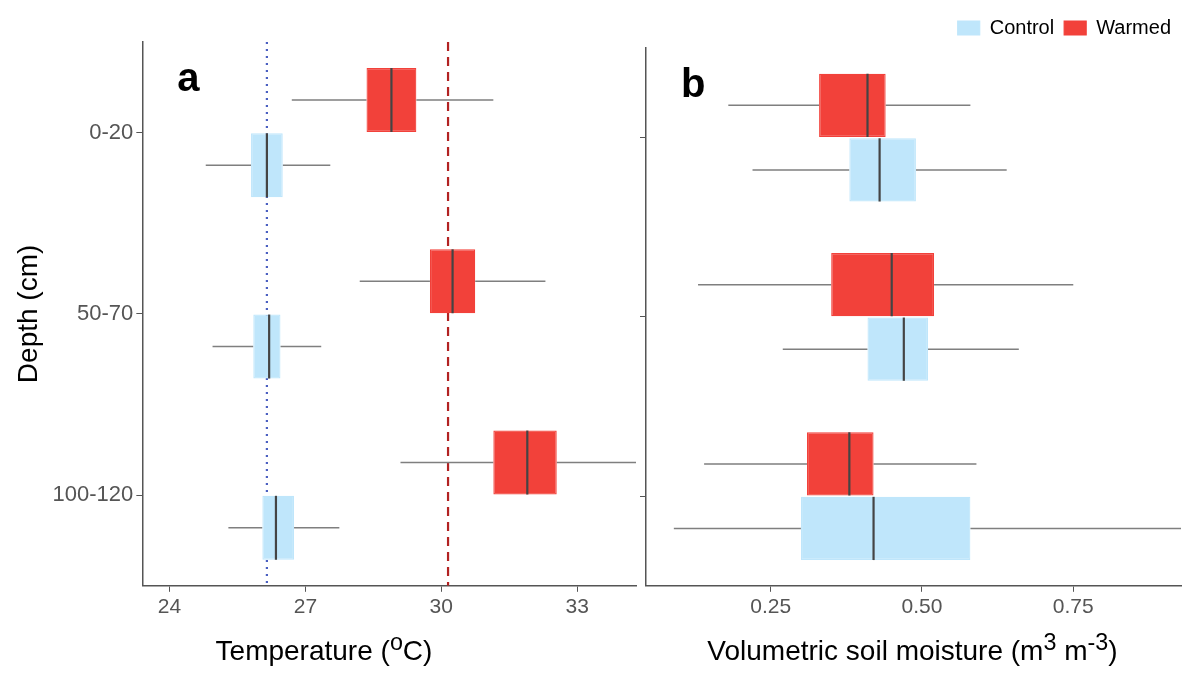 This screenshot has width=1193, height=686. Describe the element at coordinates (577, 606) in the screenshot. I see `x-tick-label: 33` at that location.